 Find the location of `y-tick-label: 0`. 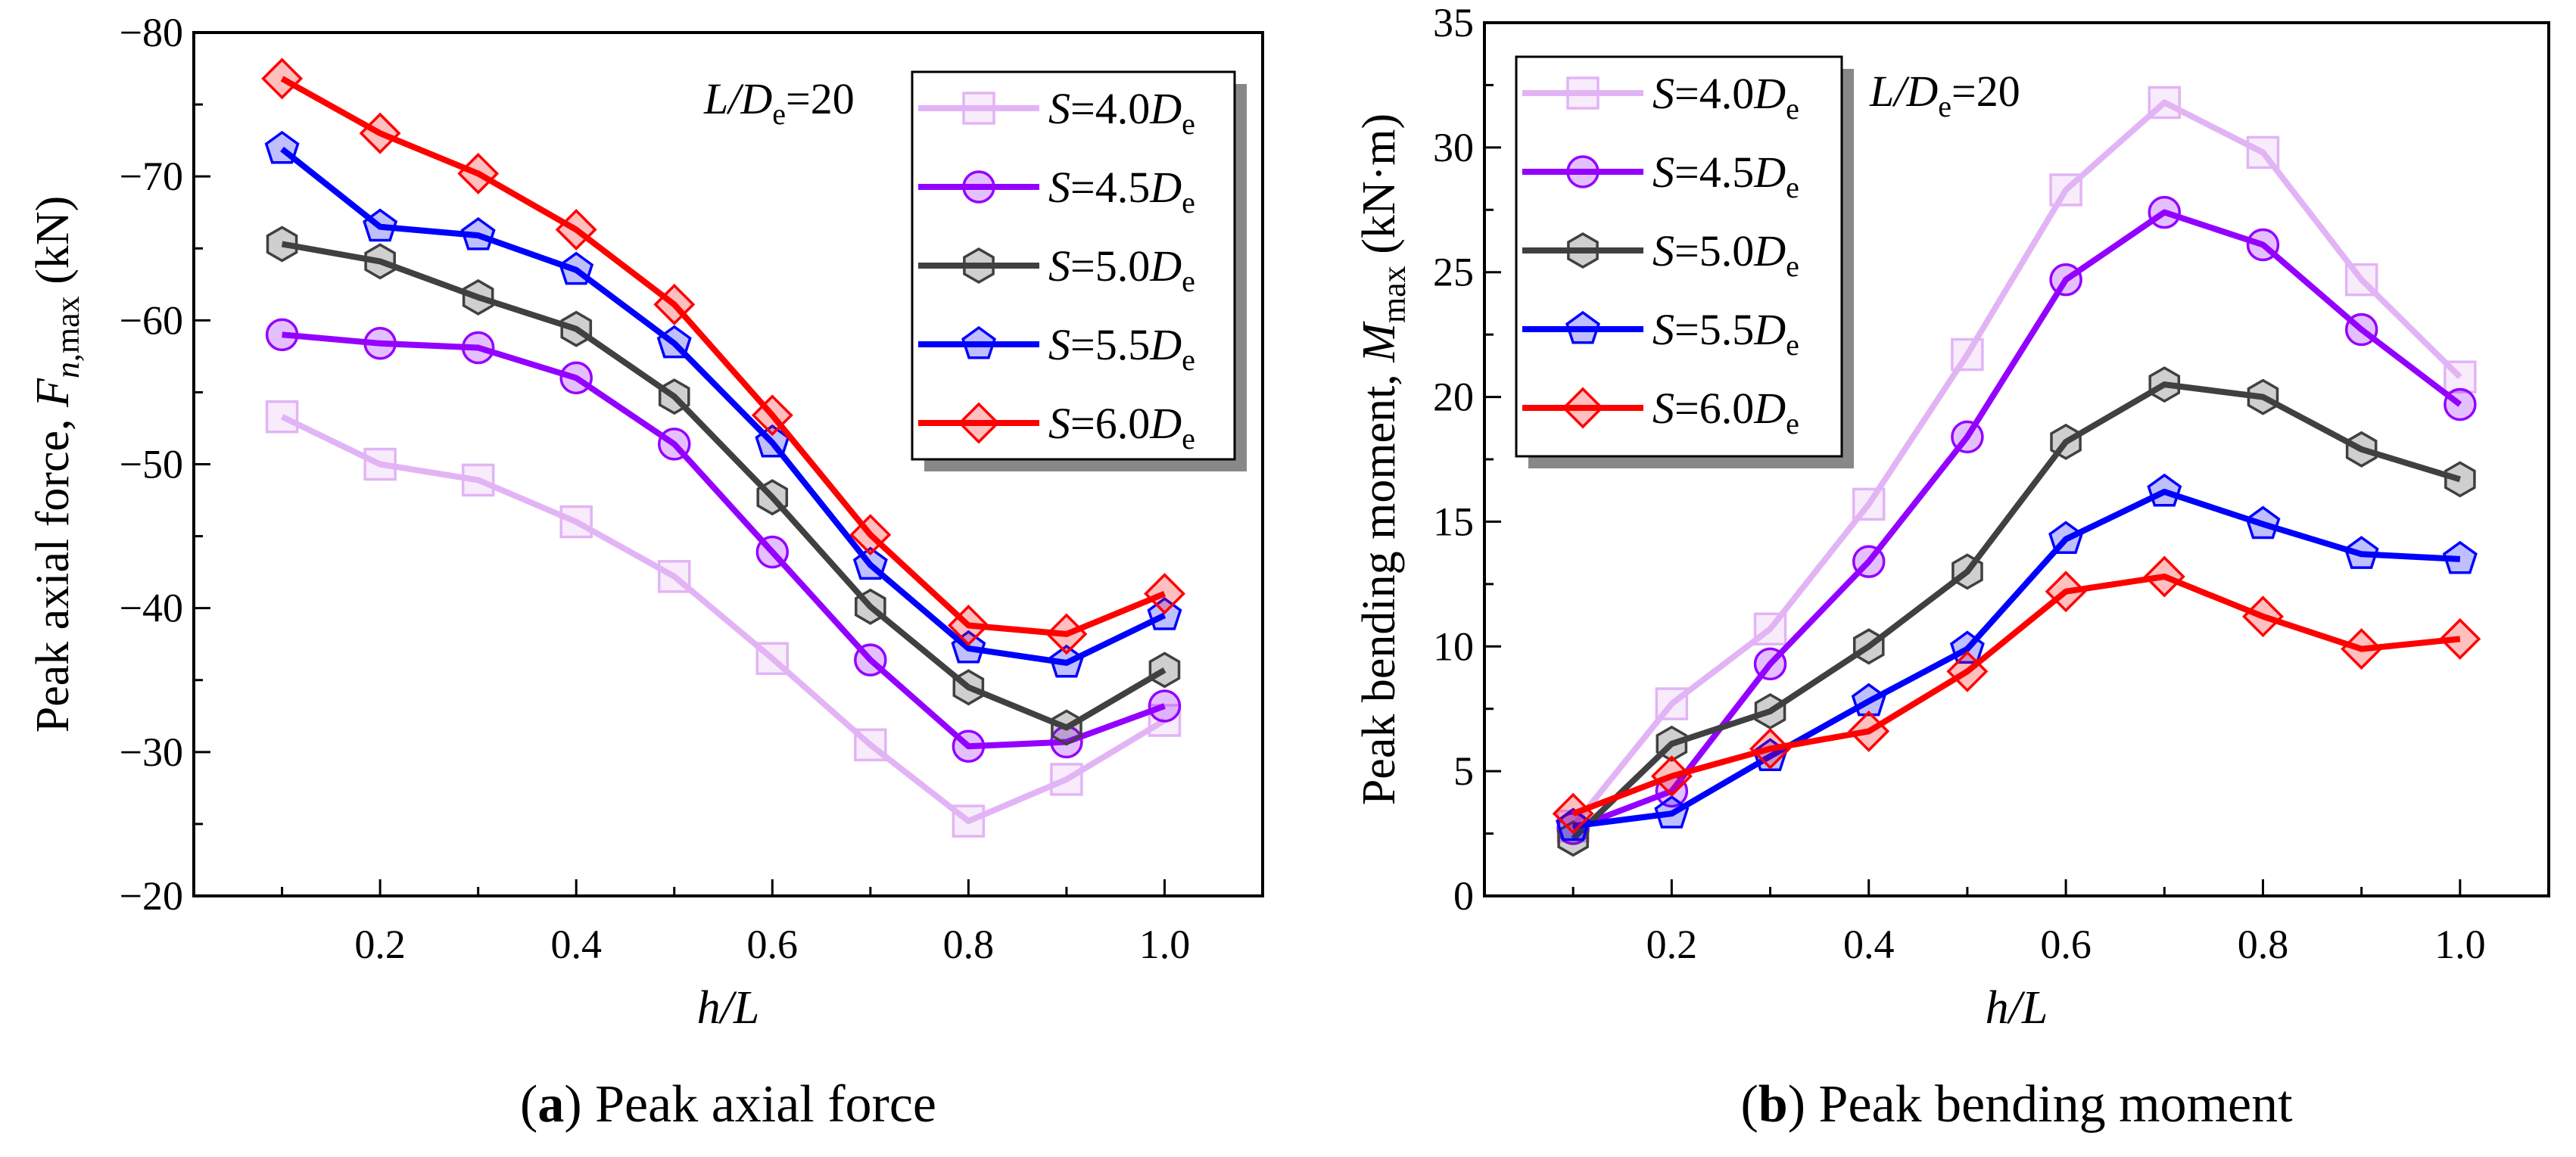

y-tick-label: 0 is located at coordinates (1463, 896).